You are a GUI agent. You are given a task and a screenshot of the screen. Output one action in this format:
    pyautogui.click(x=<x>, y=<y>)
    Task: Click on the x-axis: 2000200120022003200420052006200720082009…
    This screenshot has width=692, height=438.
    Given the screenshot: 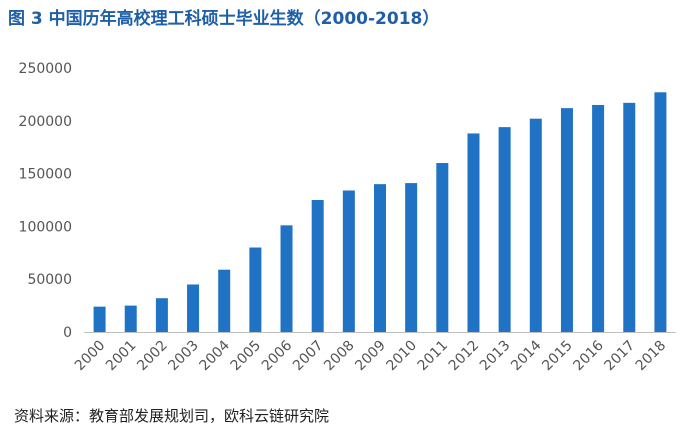 What is the action you would take?
    pyautogui.click(x=374, y=353)
    